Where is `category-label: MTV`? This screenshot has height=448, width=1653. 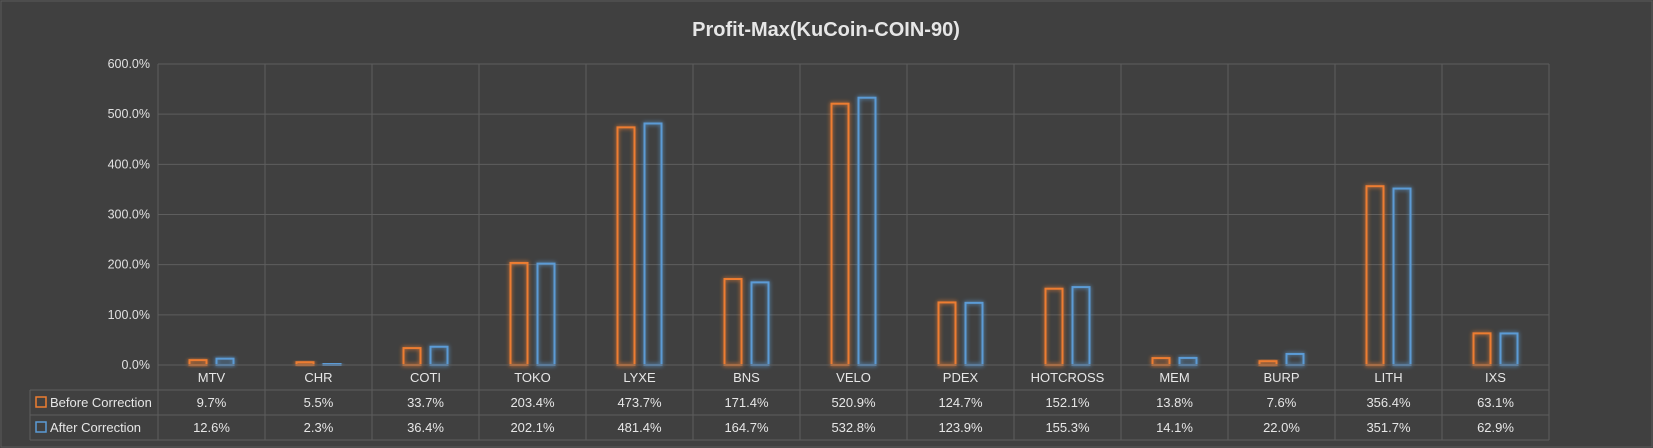
category-label: MTV is located at coordinates (212, 377).